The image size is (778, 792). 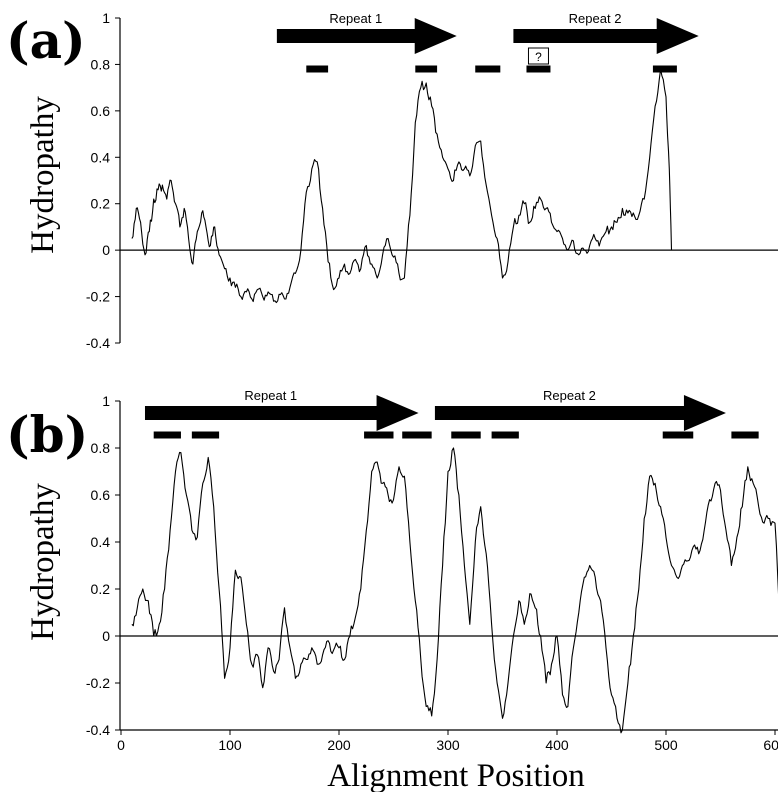 I want to click on panel-a-y-tick-label: 0.8, so click(x=101, y=64).